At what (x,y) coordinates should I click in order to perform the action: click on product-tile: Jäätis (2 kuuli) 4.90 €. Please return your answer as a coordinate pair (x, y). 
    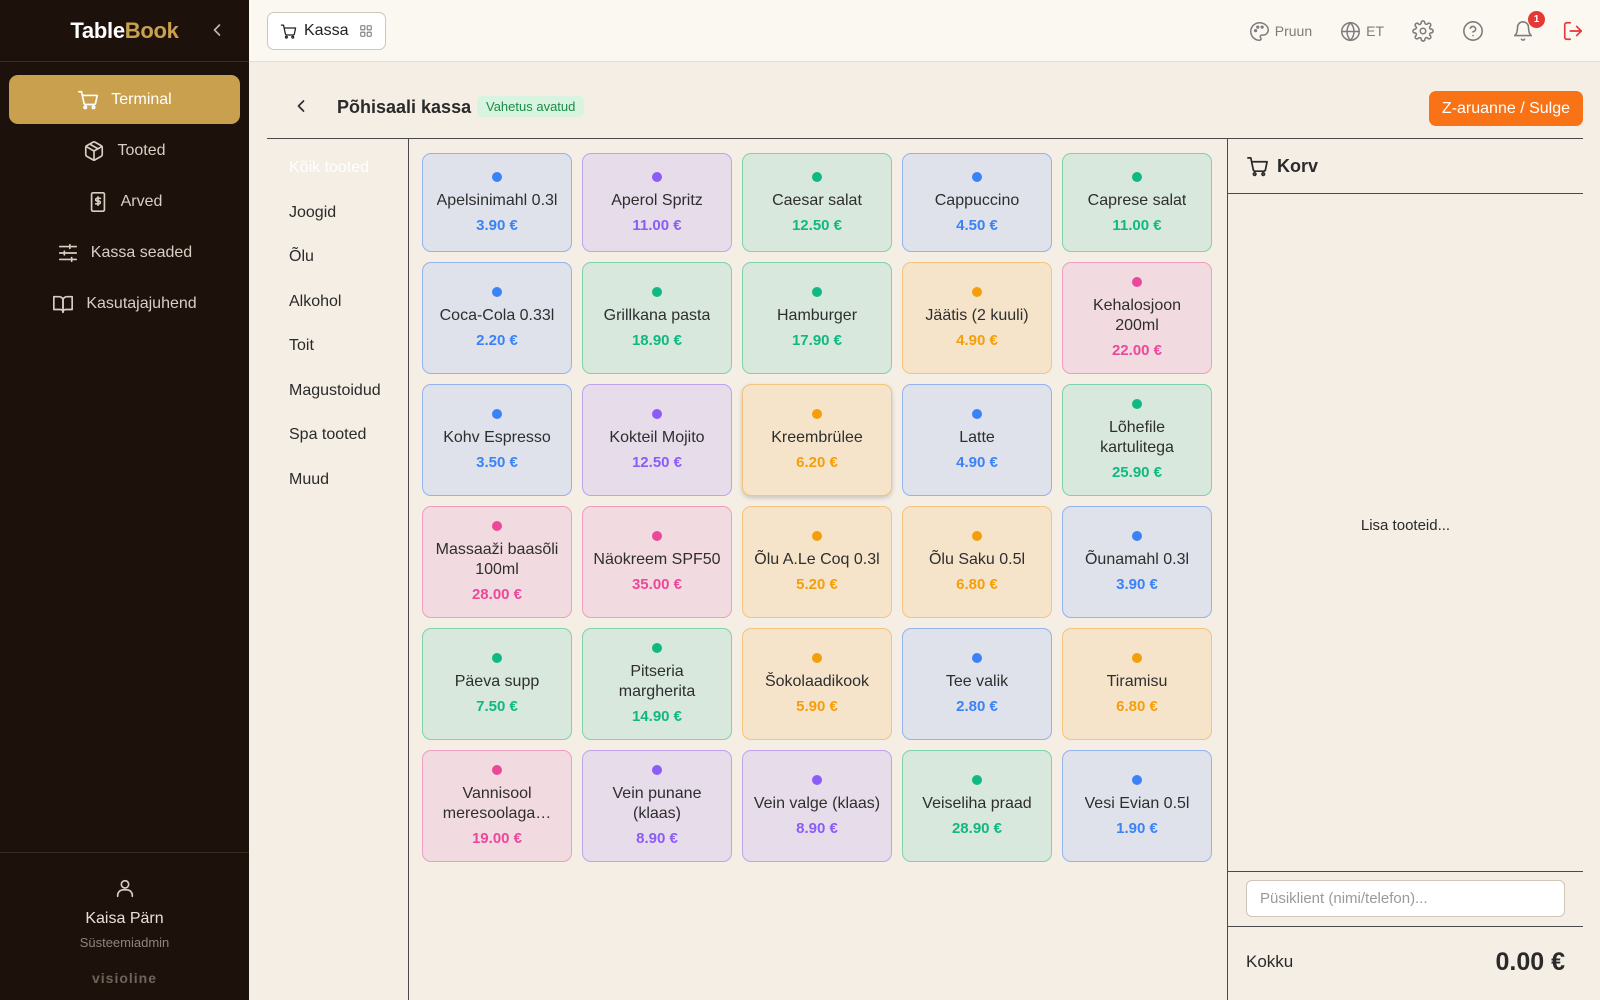
    Looking at the image, I should click on (977, 318).